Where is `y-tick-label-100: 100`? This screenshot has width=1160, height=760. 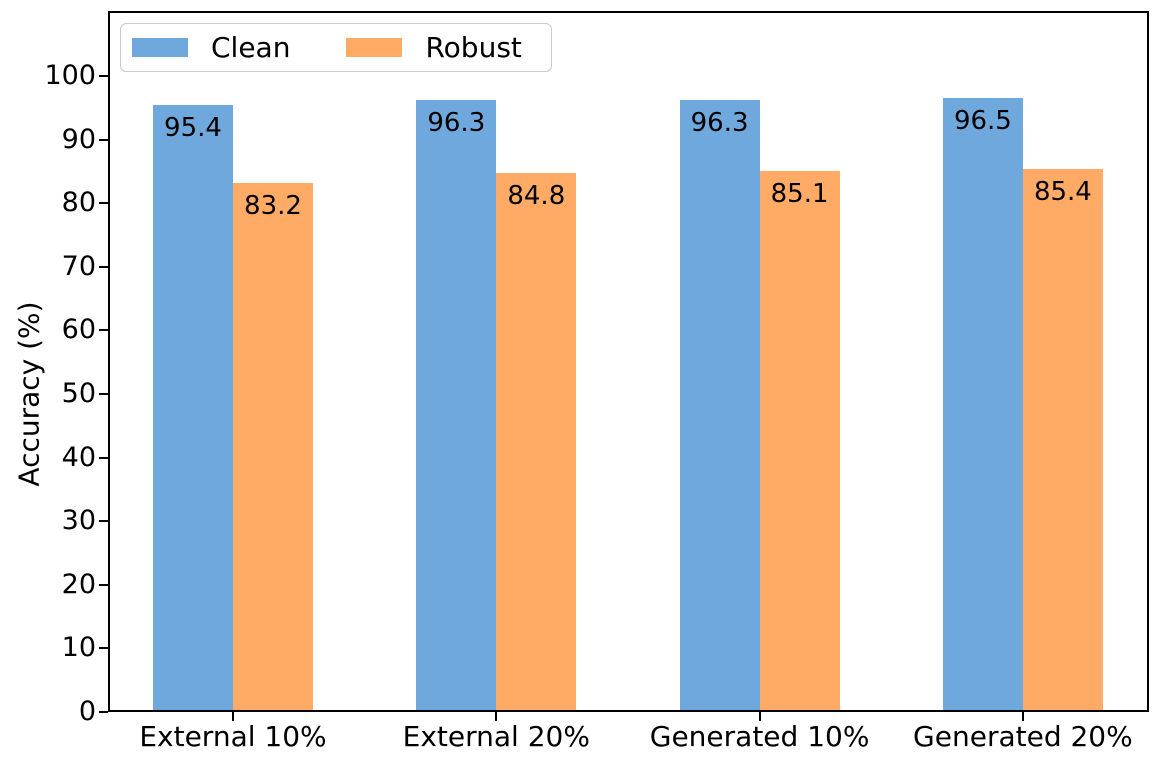 y-tick-label-100: 100 is located at coordinates (70, 75).